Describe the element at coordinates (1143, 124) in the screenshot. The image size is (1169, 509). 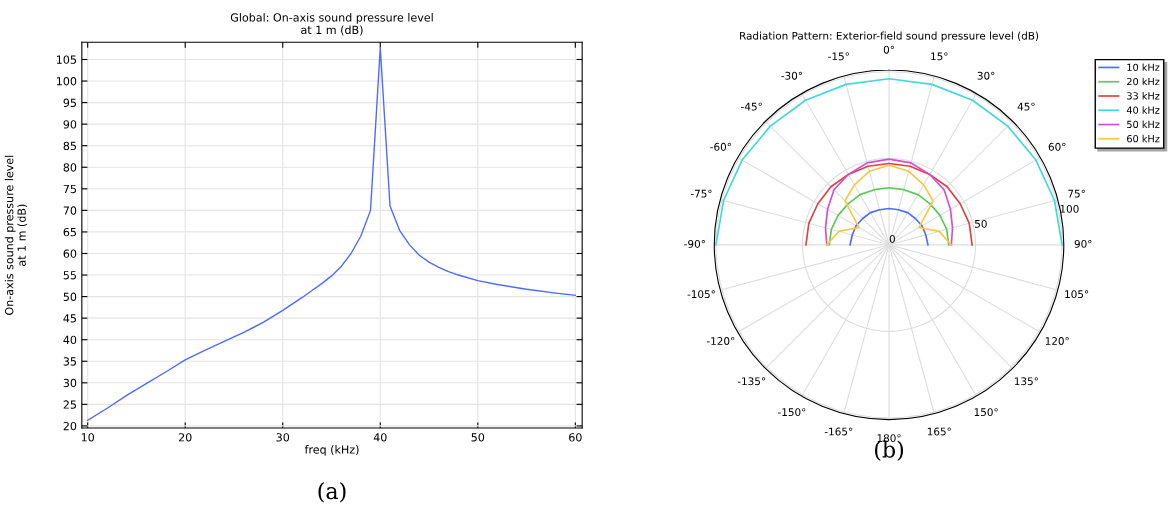
I see `legend-label: 50 kHz` at that location.